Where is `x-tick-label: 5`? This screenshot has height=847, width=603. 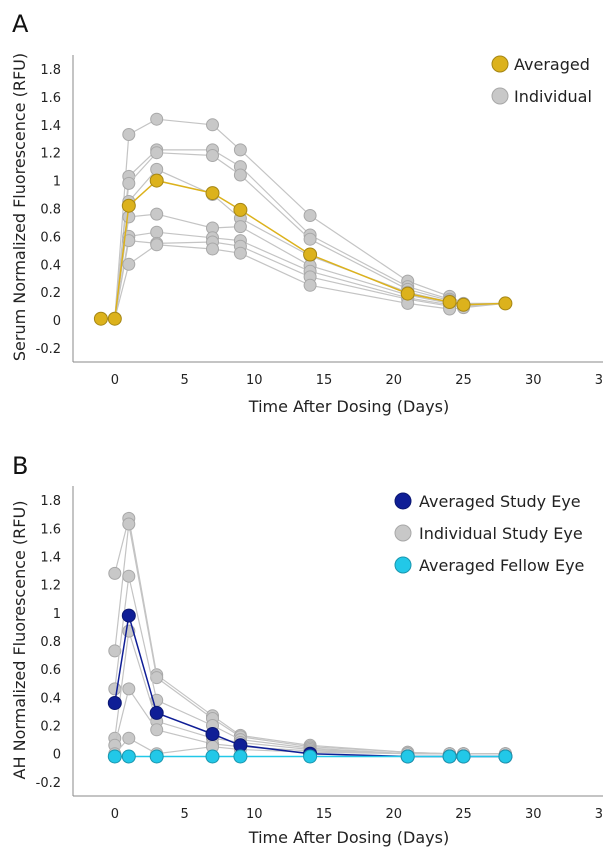
x-tick-label: 5 is located at coordinates (184, 380).